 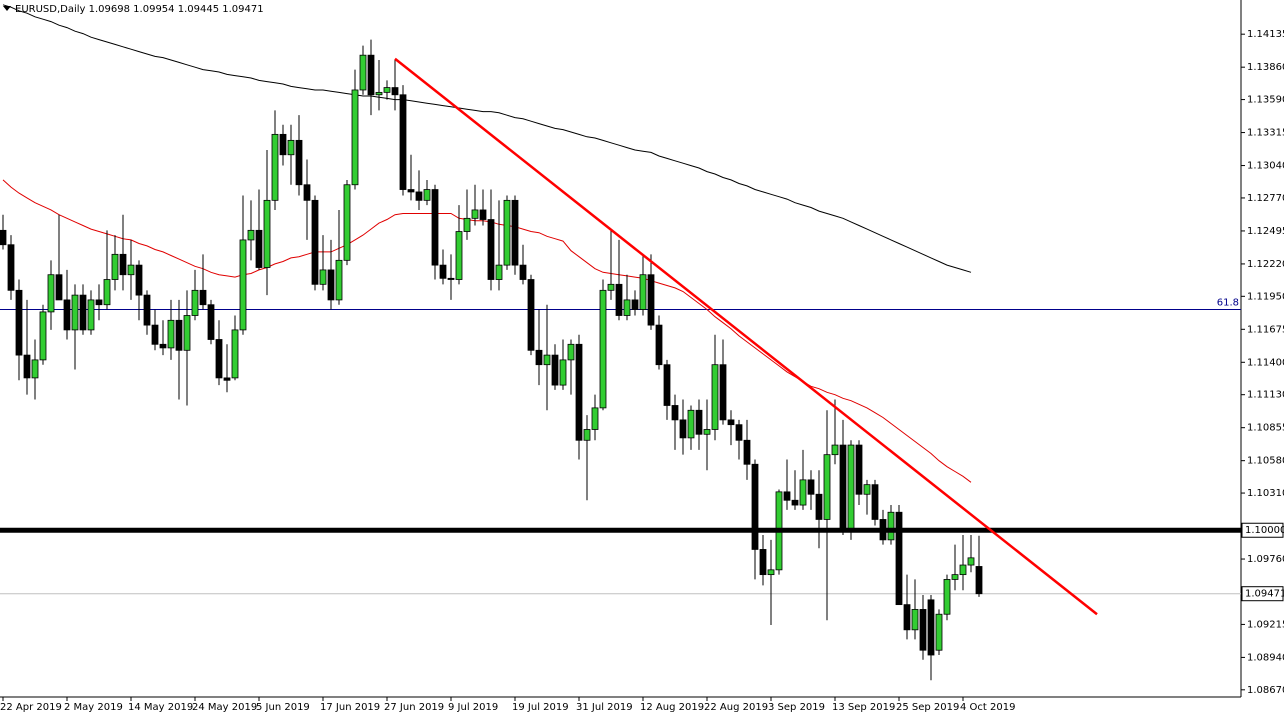 What do you see at coordinates (1265, 493) in the screenshot?
I see `y-tick-label: 1.10310` at bounding box center [1265, 493].